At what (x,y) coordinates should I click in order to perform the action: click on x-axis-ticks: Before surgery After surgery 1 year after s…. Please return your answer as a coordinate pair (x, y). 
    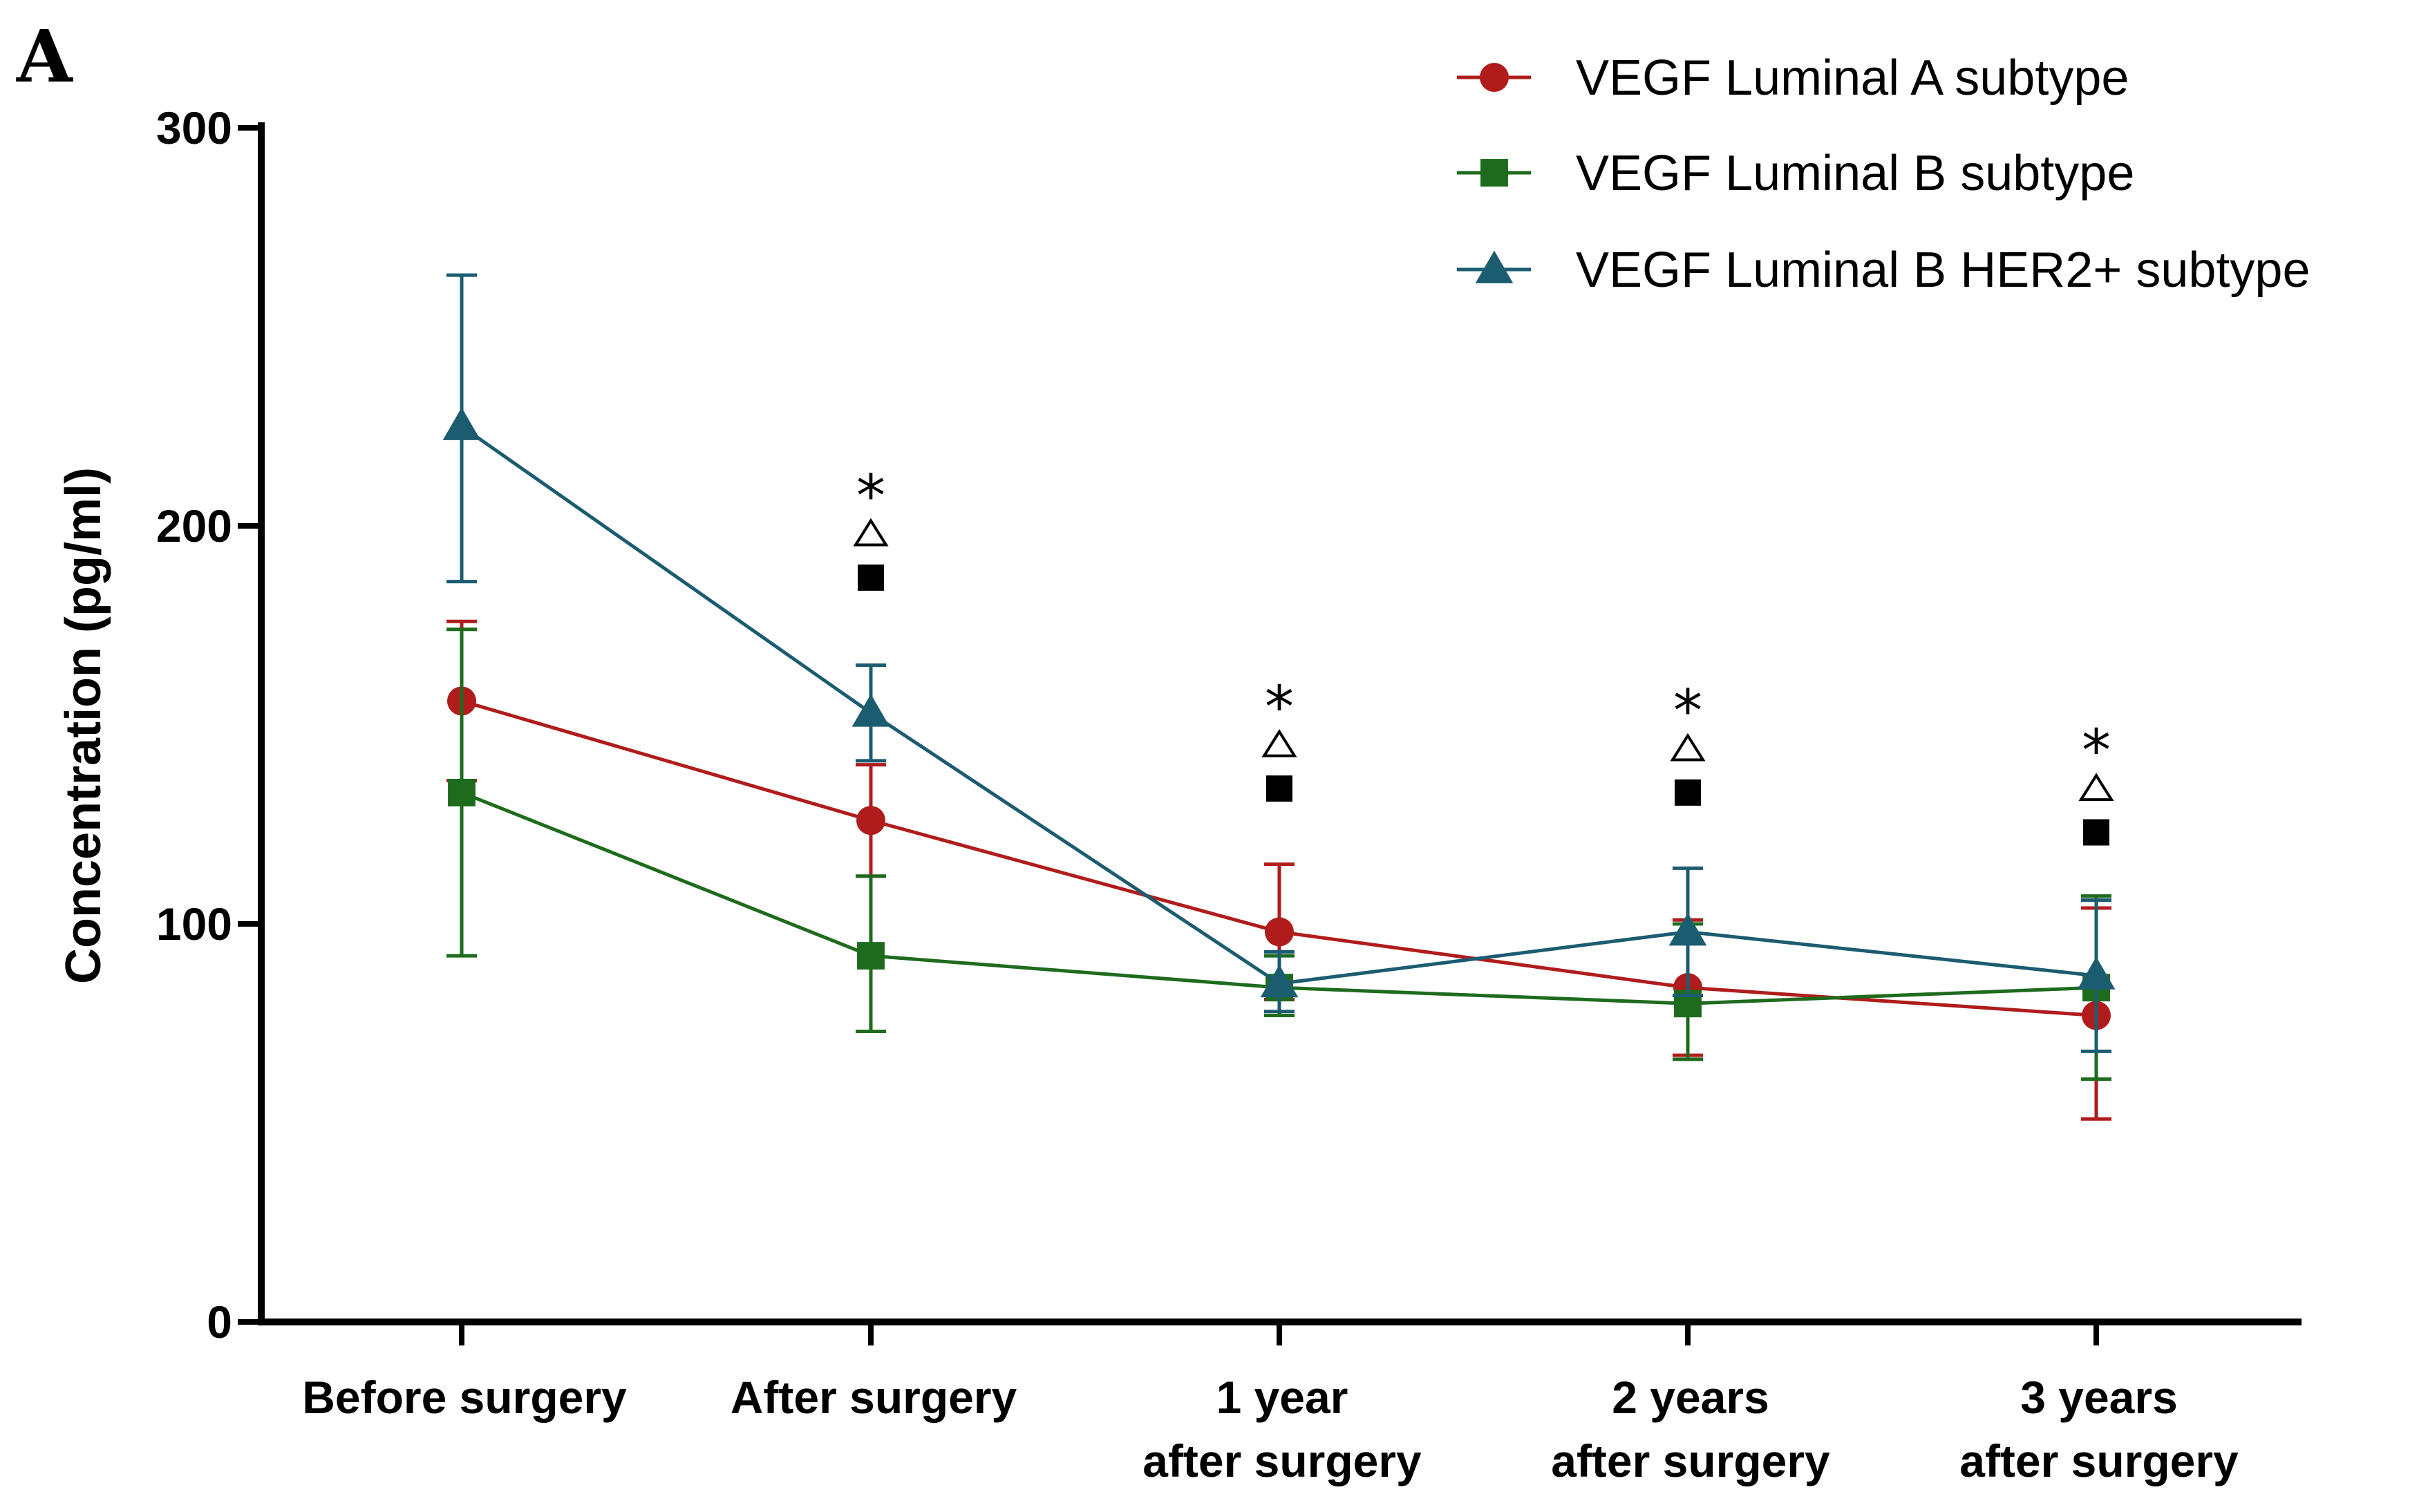
    Looking at the image, I should click on (1270, 1404).